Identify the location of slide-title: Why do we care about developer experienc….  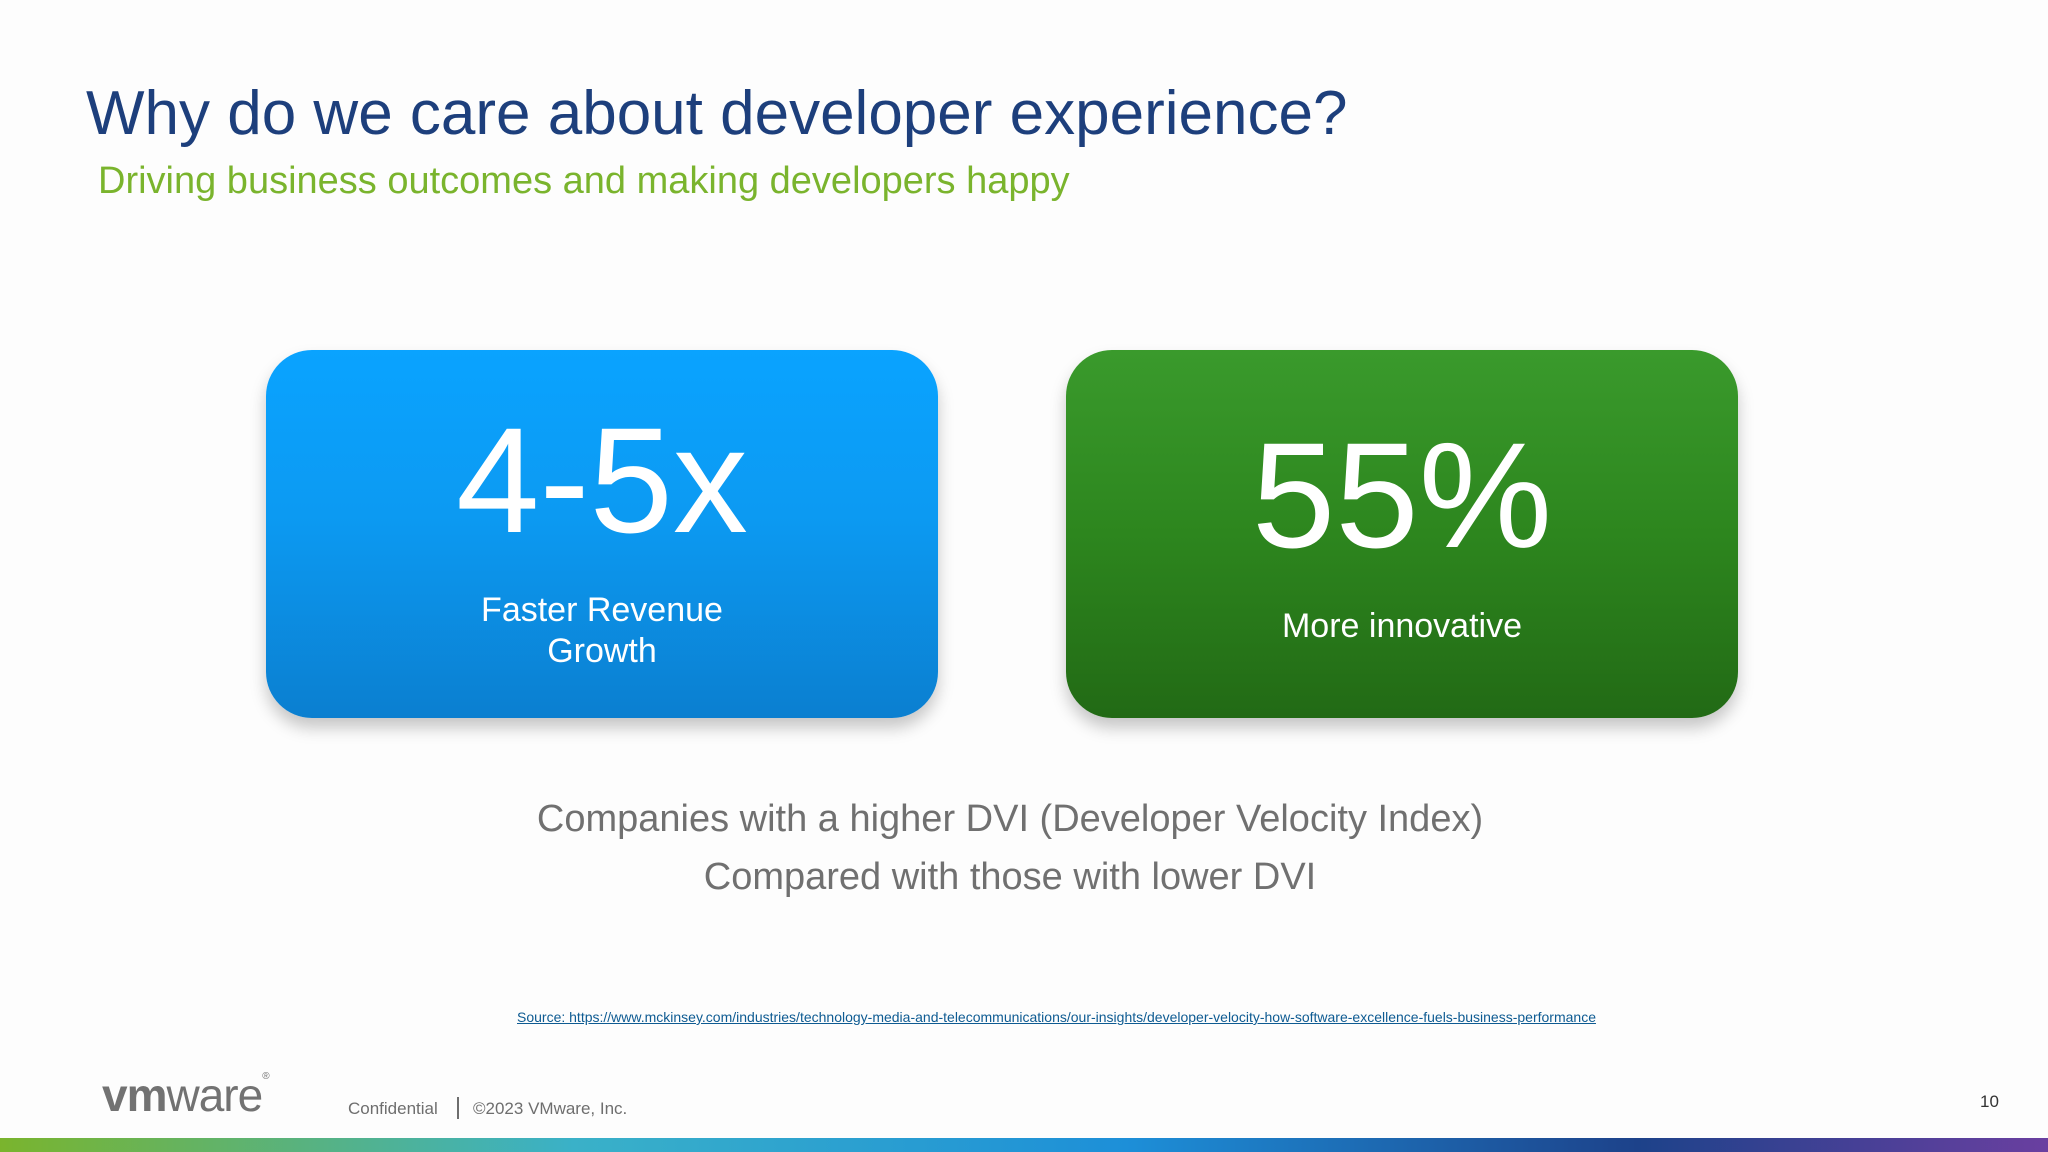
(717, 113).